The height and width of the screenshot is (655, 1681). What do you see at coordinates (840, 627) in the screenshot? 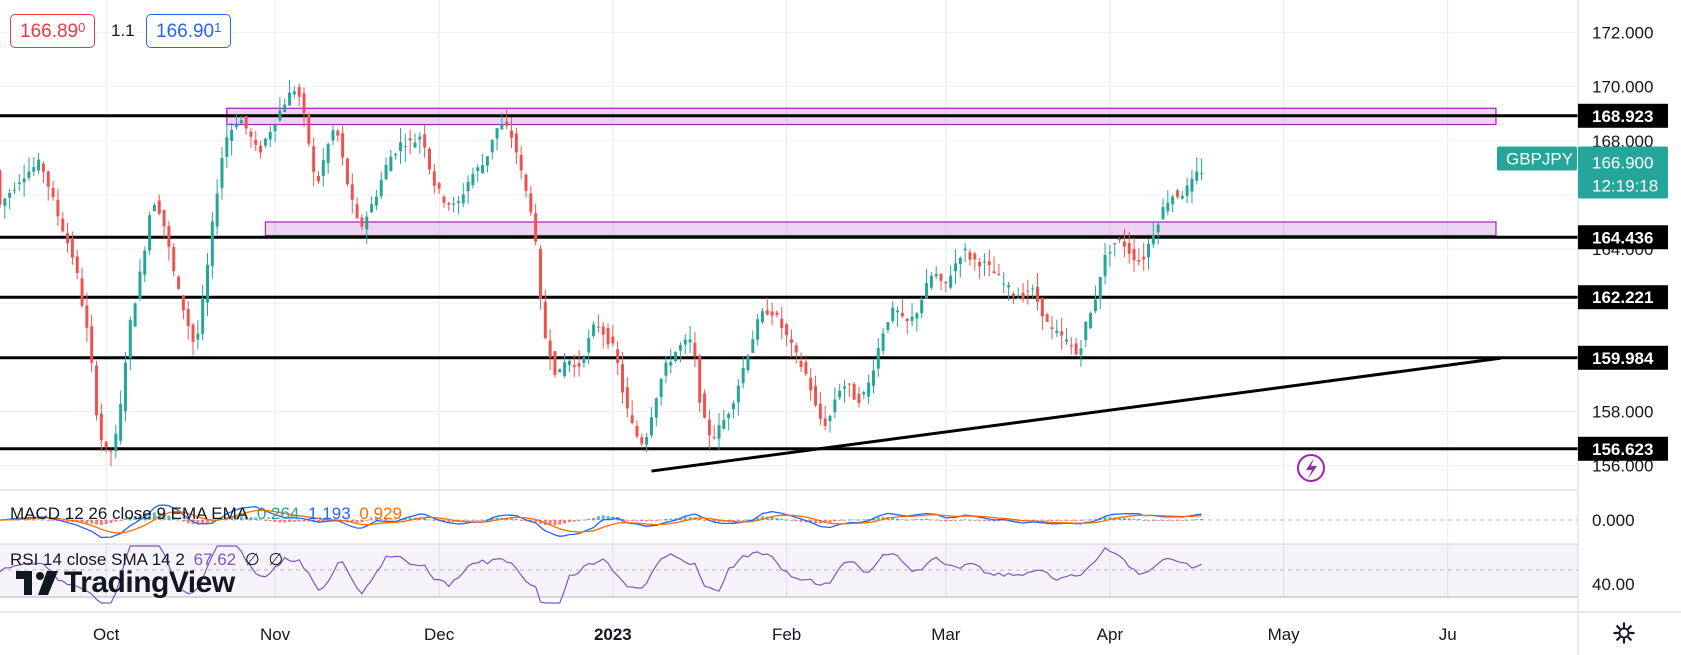
I see `time-axis: Oct Nov Dec 2023 Feb Mar Apr May Ju` at bounding box center [840, 627].